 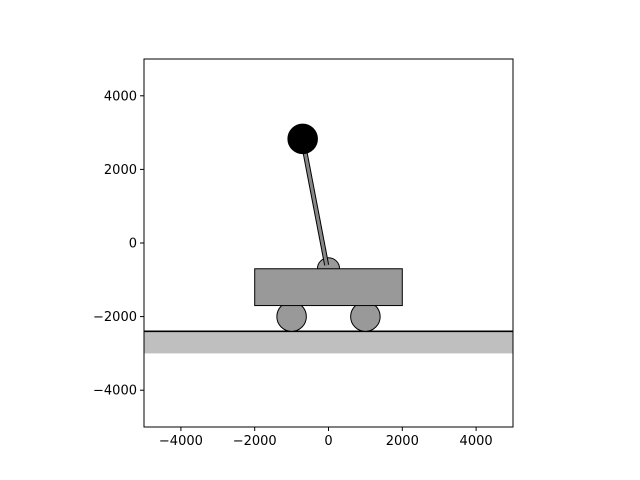 I want to click on x-tick-label: 0, so click(x=328, y=441).